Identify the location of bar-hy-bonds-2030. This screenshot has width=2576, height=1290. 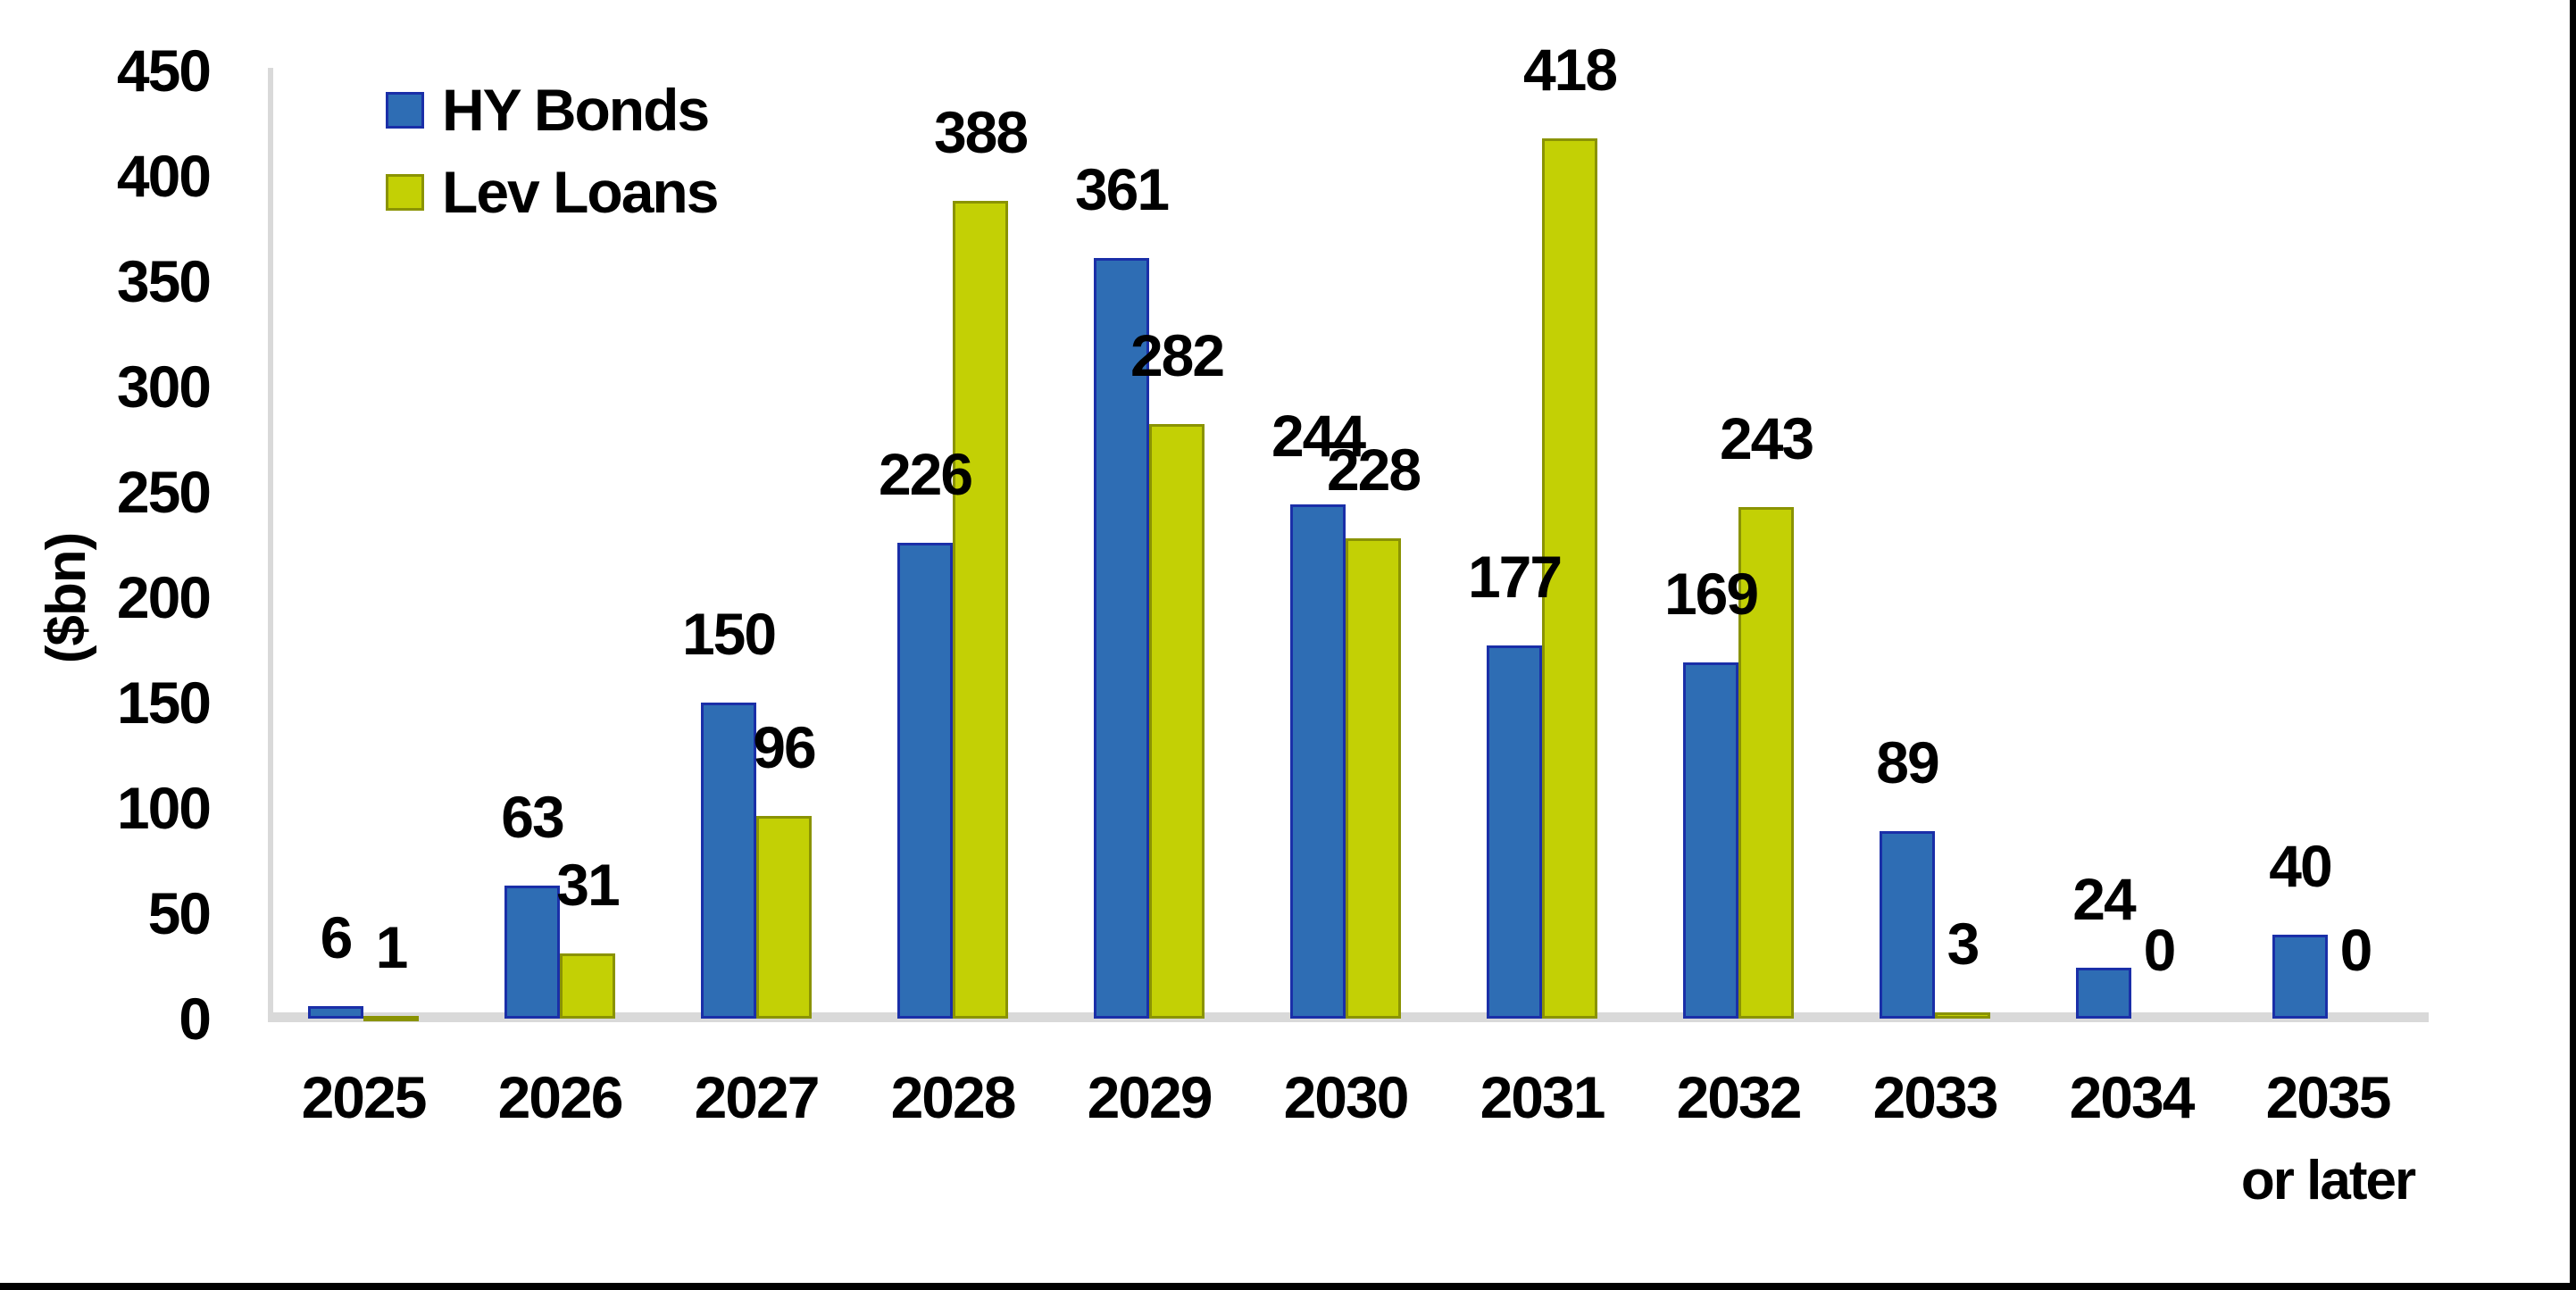
(1318, 761).